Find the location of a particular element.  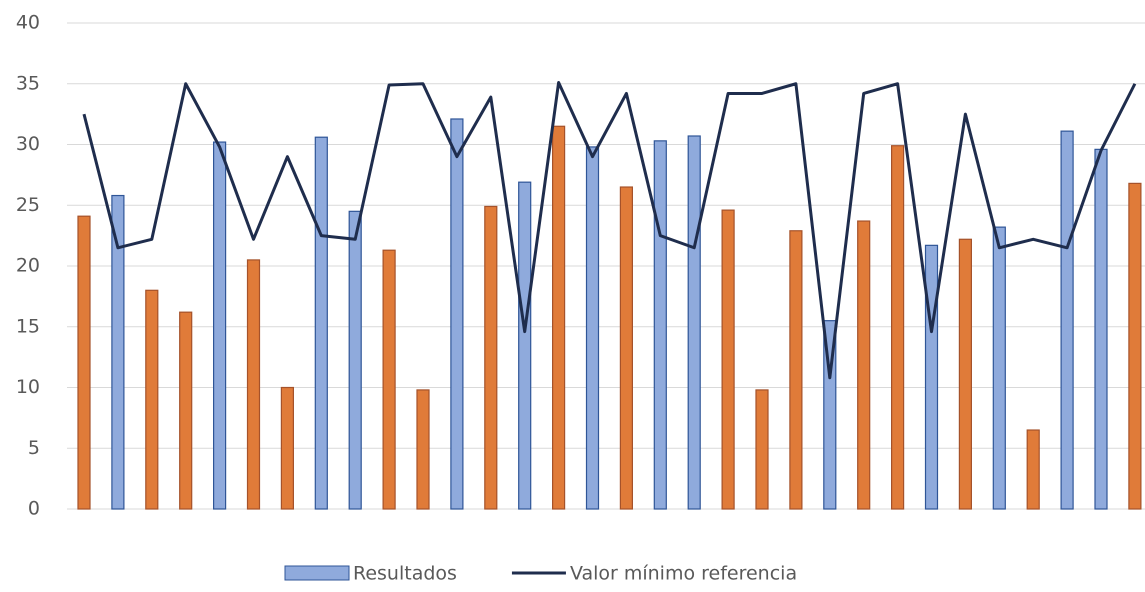

y-tick-label: 5 is located at coordinates (34, 448).